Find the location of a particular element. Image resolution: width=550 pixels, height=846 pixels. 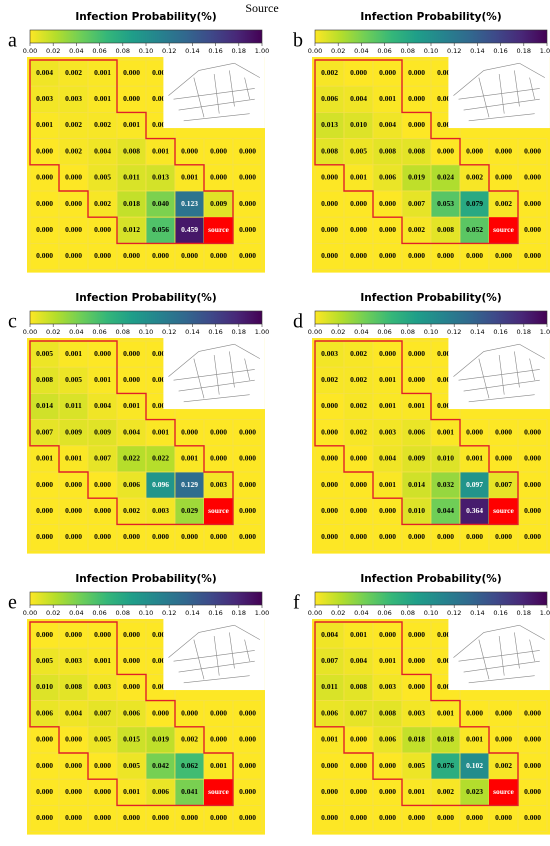

cell-value: 0.040 is located at coordinates (160, 203).